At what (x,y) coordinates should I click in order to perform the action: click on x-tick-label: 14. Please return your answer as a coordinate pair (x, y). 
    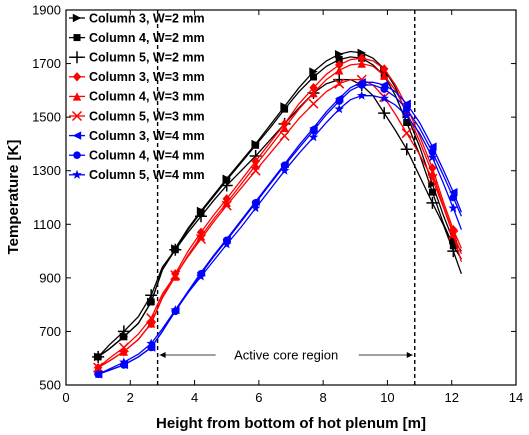
    Looking at the image, I should click on (516, 397).